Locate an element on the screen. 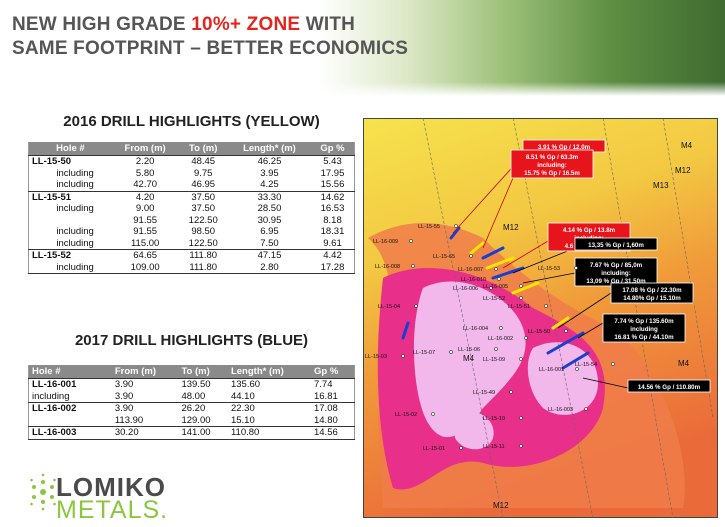 The width and height of the screenshot is (725, 527). hole-label: LL-16-006 is located at coordinates (465, 289).